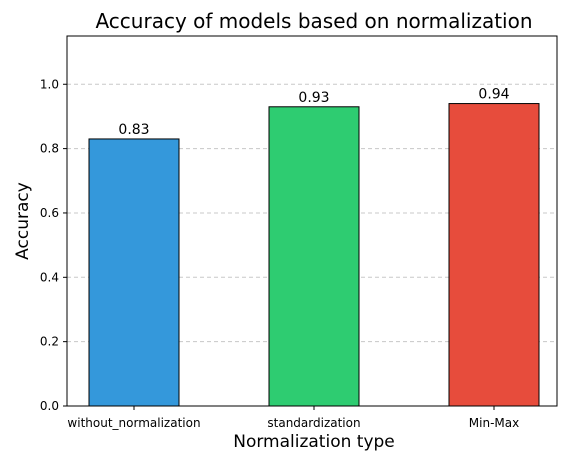  What do you see at coordinates (493, 95) in the screenshot?
I see `bar-value-label: 0.94` at bounding box center [493, 95].